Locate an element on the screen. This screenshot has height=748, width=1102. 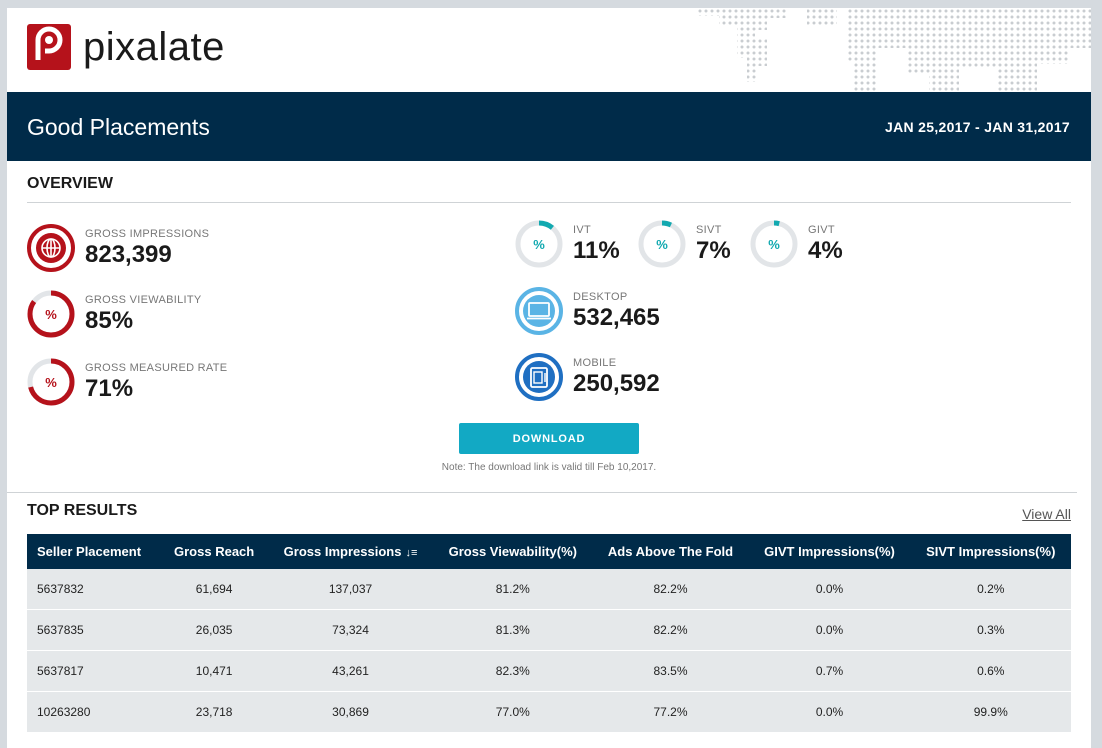
mobile-metric: MOBILE 250,592 is located at coordinates (587, 377).